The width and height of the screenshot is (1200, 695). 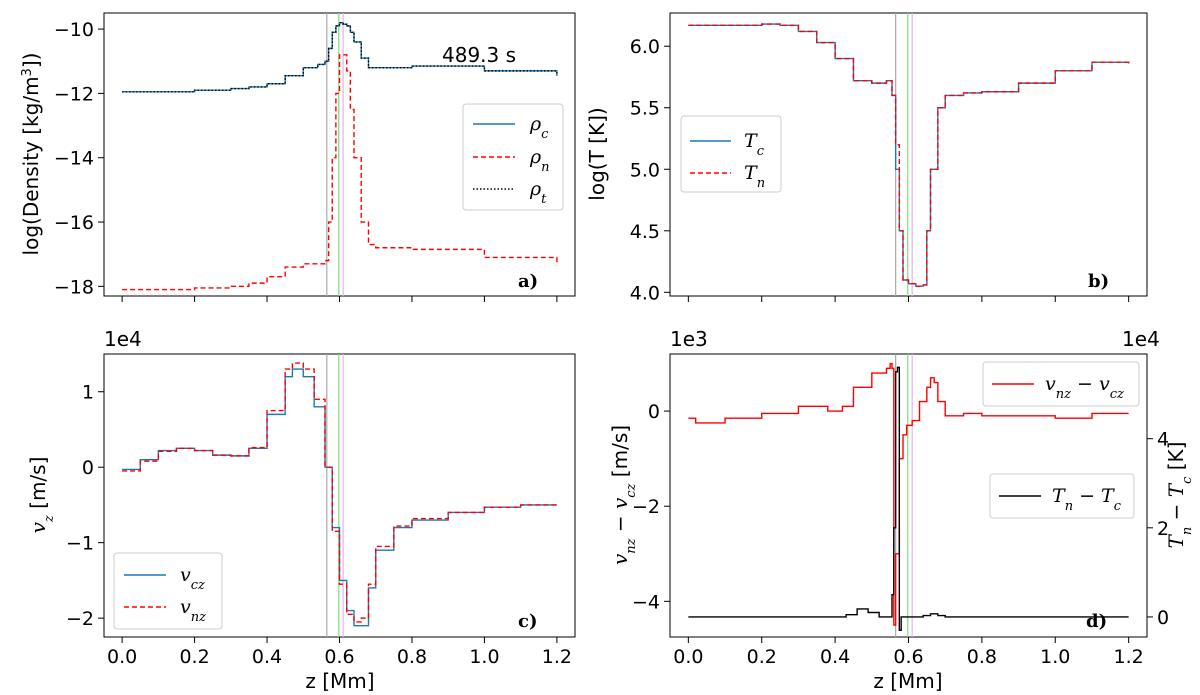 I want to click on panel-d-xtick-label: 0.2, so click(x=762, y=657).